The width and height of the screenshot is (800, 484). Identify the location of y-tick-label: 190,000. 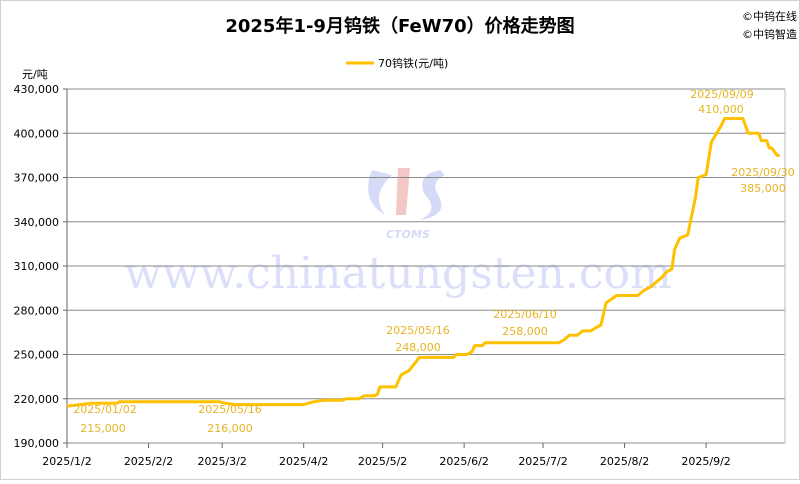
(37, 443).